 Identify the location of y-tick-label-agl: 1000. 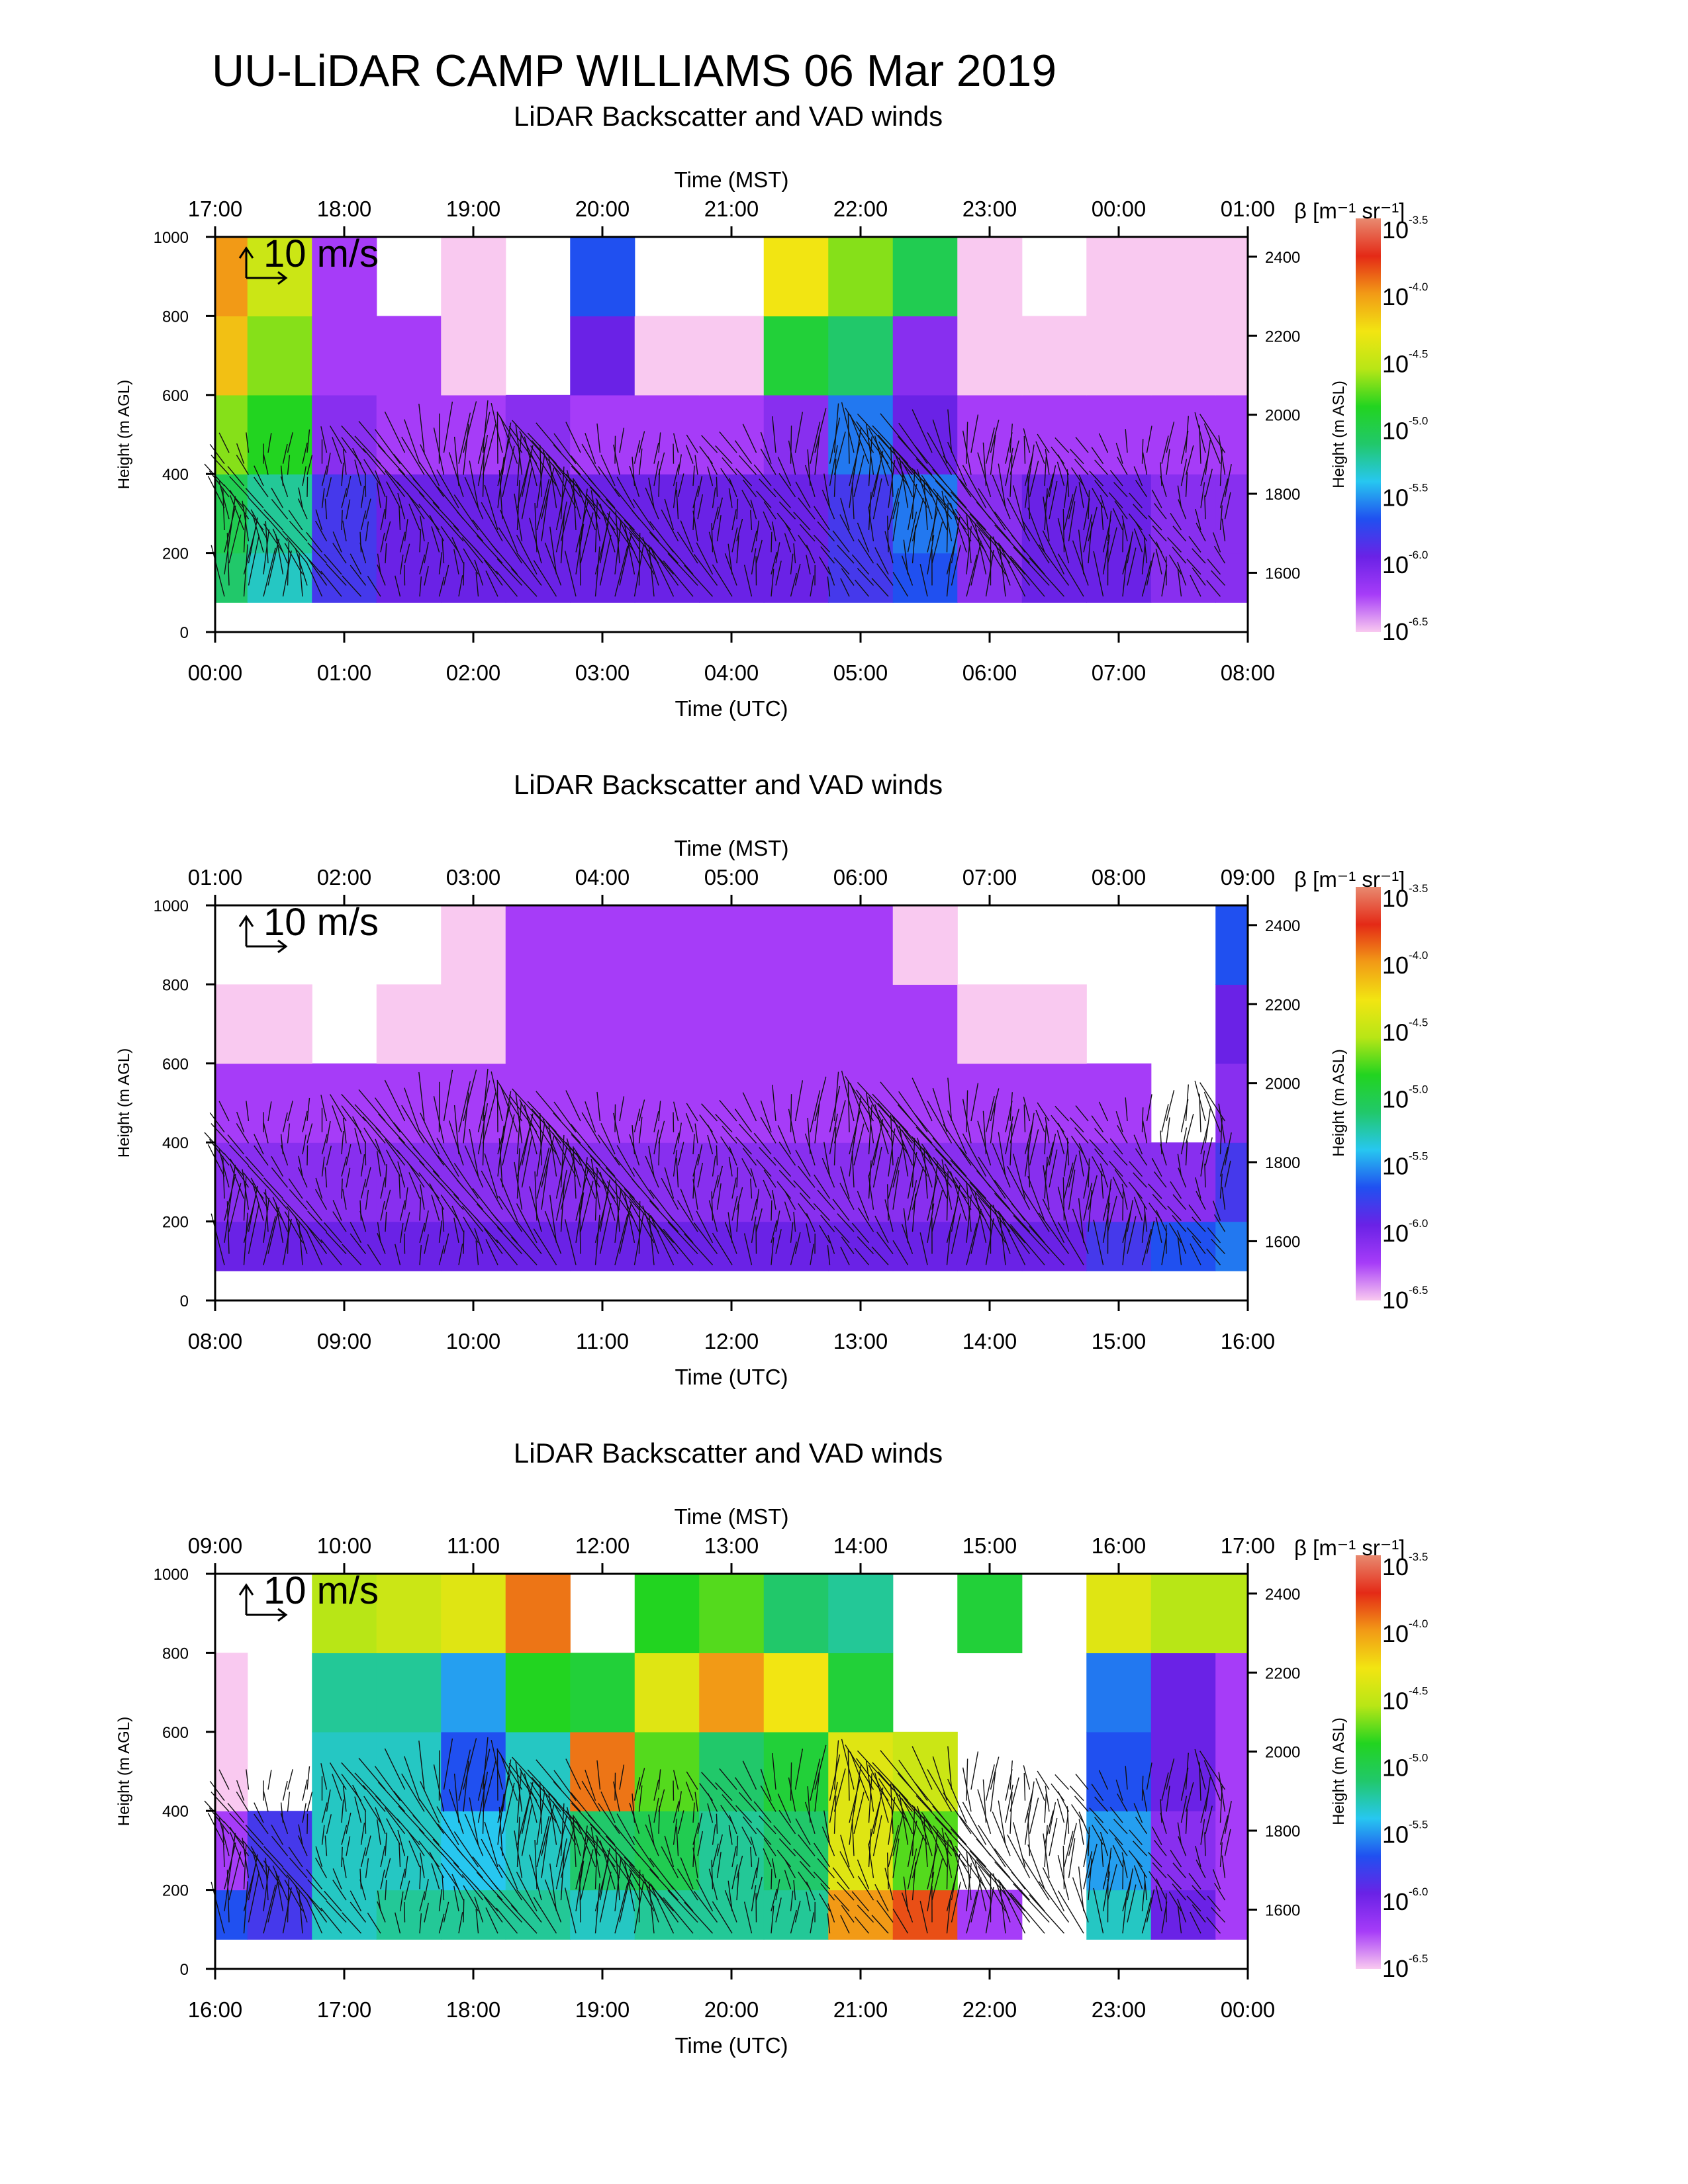
(171, 238).